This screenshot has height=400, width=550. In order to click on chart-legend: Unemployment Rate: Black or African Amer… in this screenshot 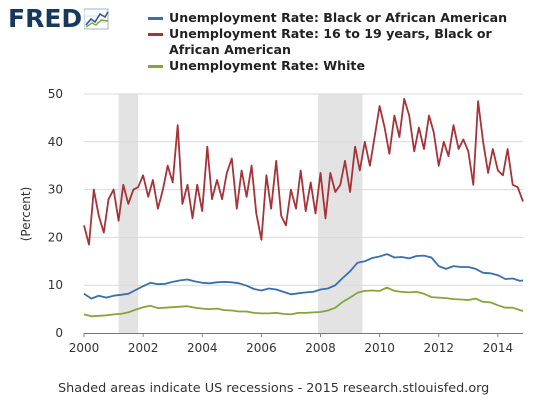, I will do `click(345, 42)`.